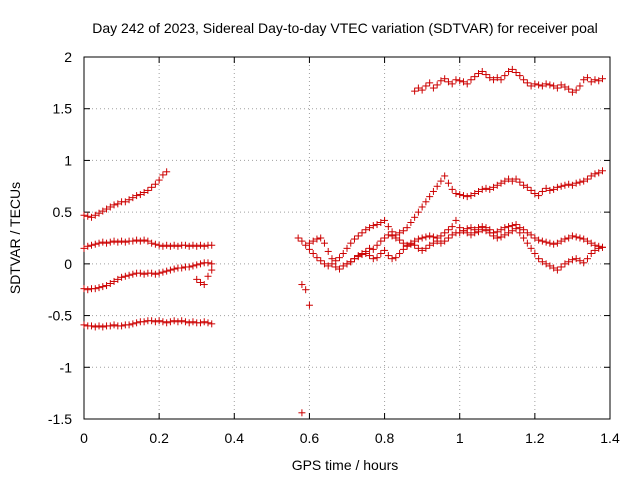 The image size is (640, 480). I want to click on series-satellite-track-3-tail, so click(204, 277).